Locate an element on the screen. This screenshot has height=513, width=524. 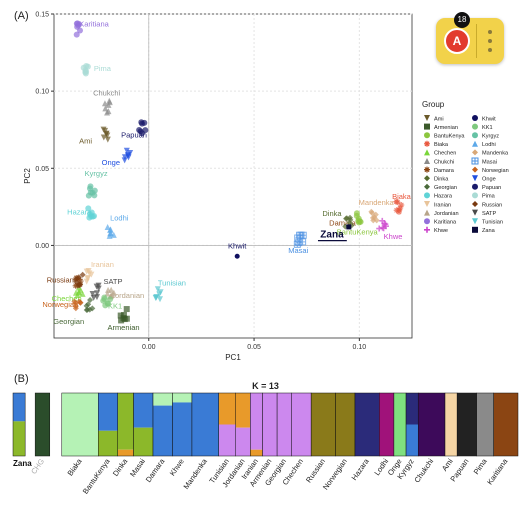
legend-label: Kyrgyz is located at coordinates (490, 137).